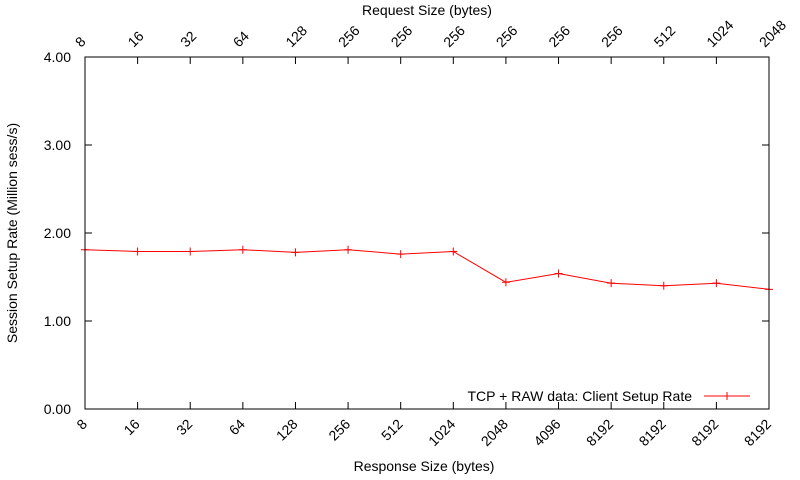 Image resolution: width=800 pixels, height=480 pixels. Describe the element at coordinates (580, 396) in the screenshot. I see `legend-label: TCP + RAW data: Client Setup Rate` at that location.